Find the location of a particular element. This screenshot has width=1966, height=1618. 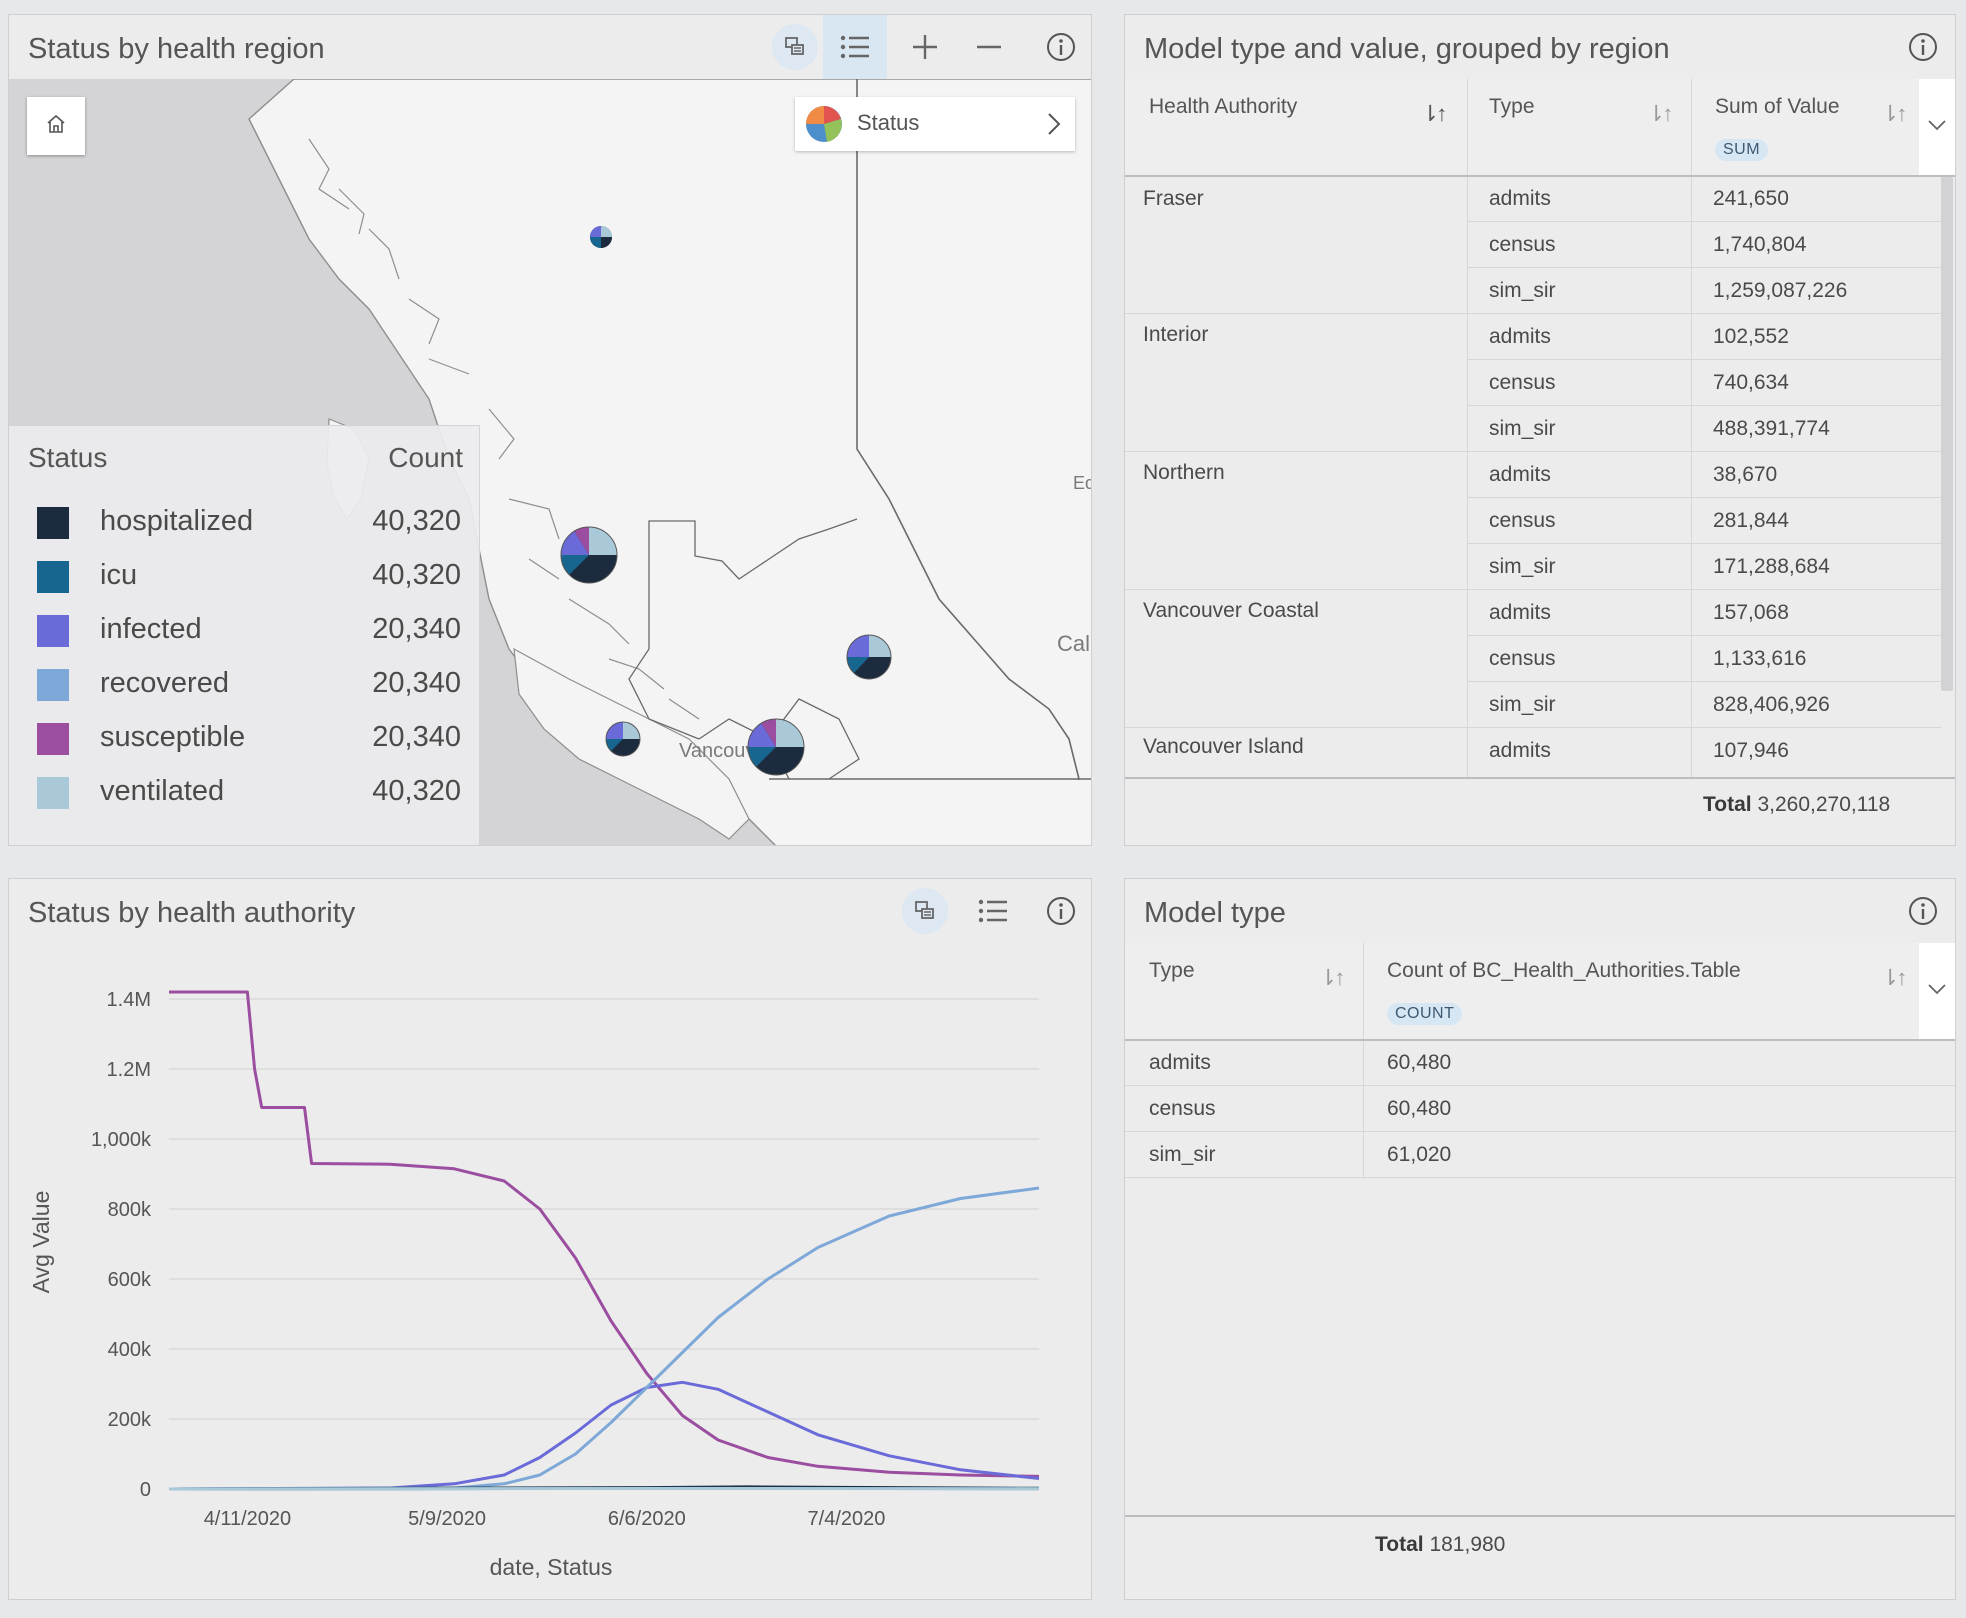

table-total: Total 181,980 is located at coordinates (1440, 1545).